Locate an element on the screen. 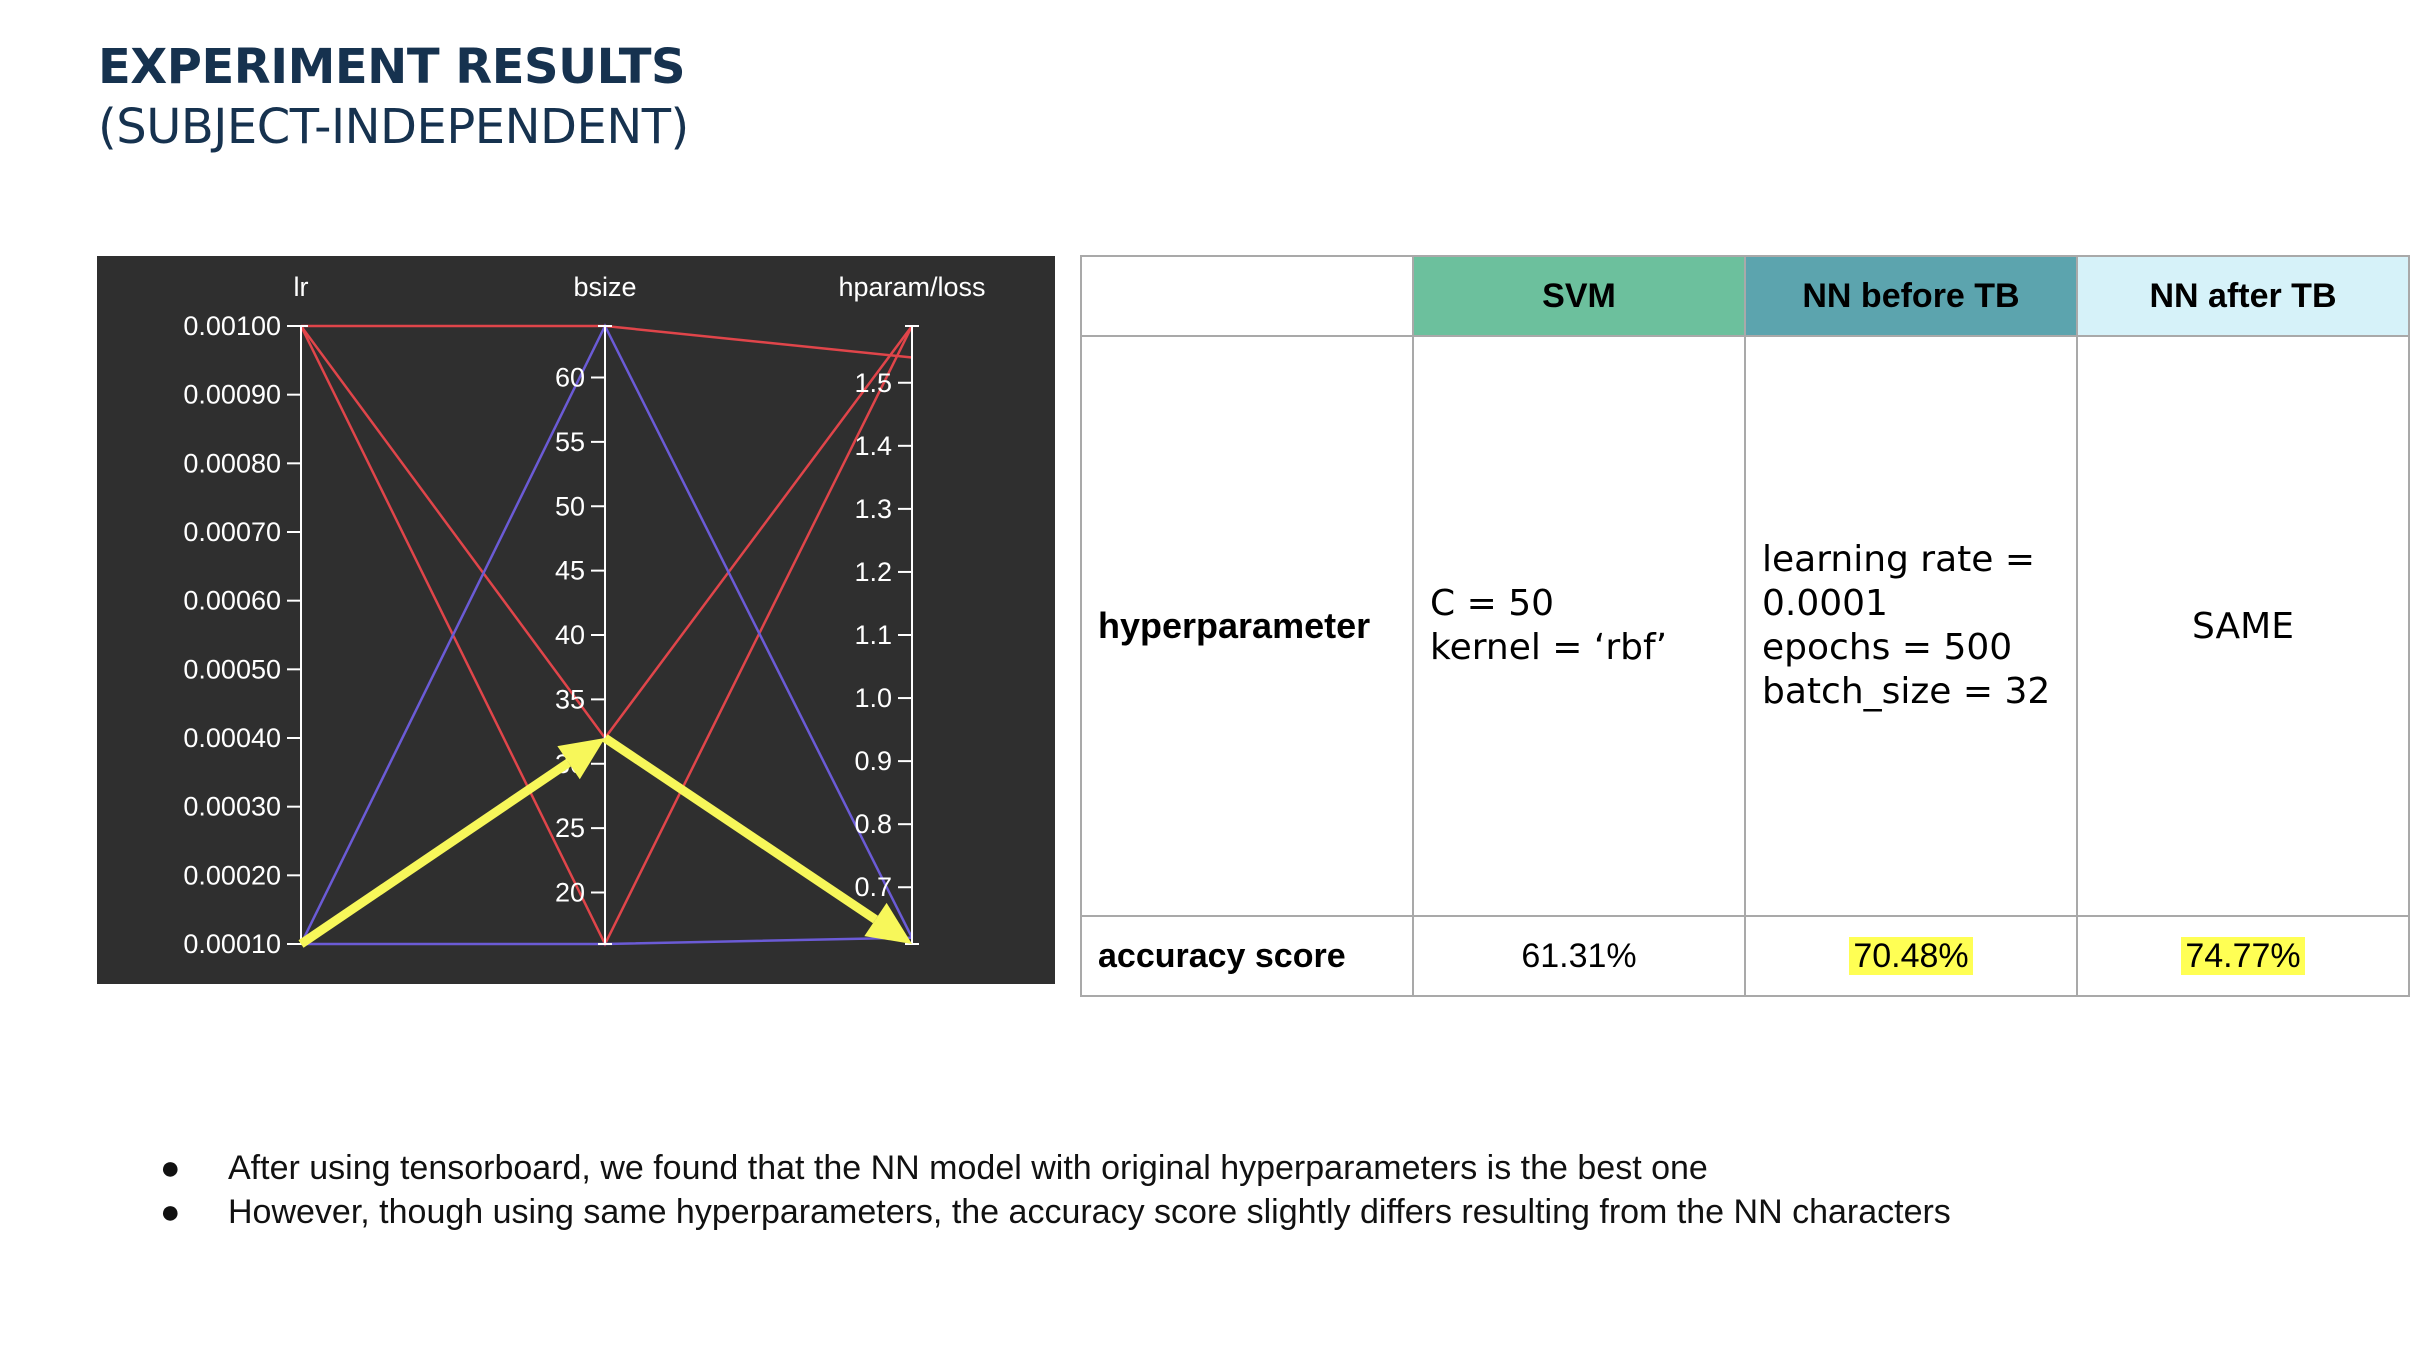  table-header-row: SVM NN before TB NN after TB is located at coordinates (1745, 296).